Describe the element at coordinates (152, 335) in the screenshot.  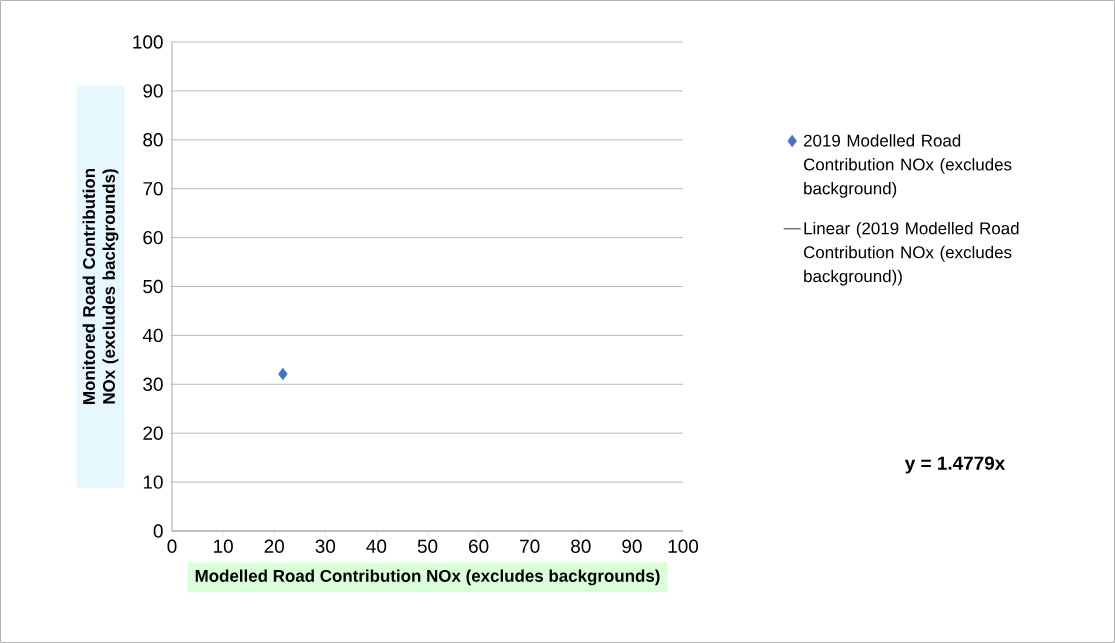
I see `y-tick-label: 40` at that location.